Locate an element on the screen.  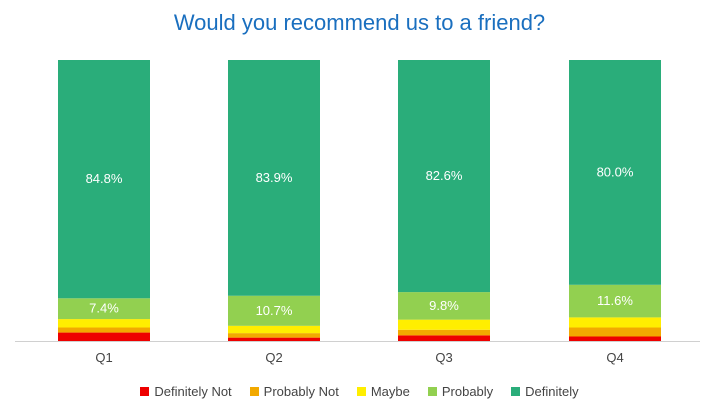
bar-segment-probably-q1 is located at coordinates (104, 309).